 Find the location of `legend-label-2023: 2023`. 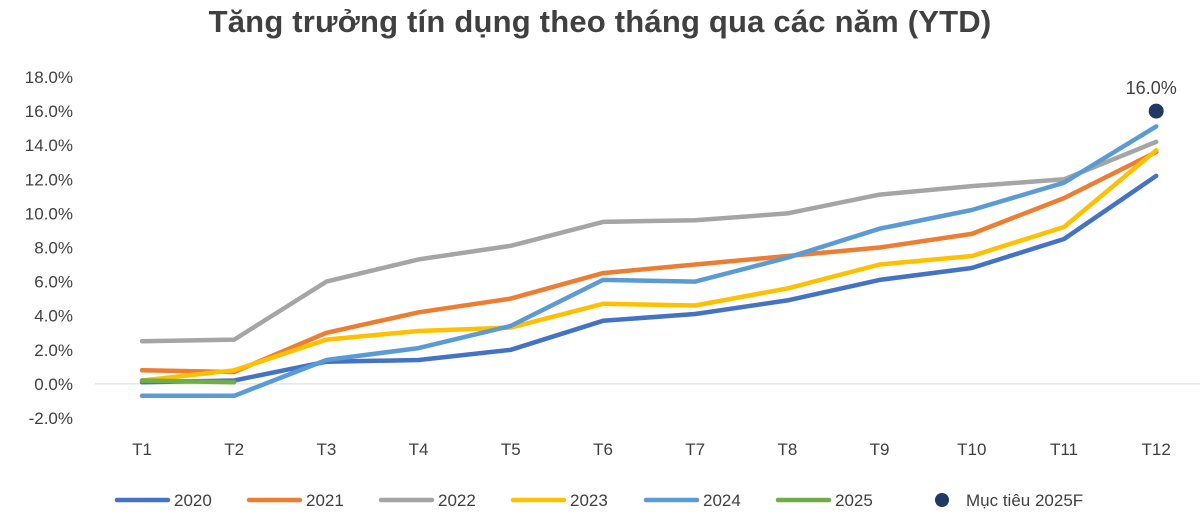

legend-label-2023: 2023 is located at coordinates (589, 500).